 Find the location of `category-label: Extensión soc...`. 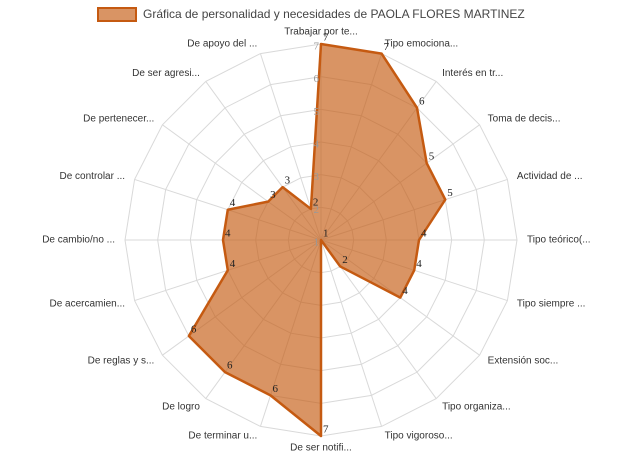

category-label: Extensión soc... is located at coordinates (523, 361).